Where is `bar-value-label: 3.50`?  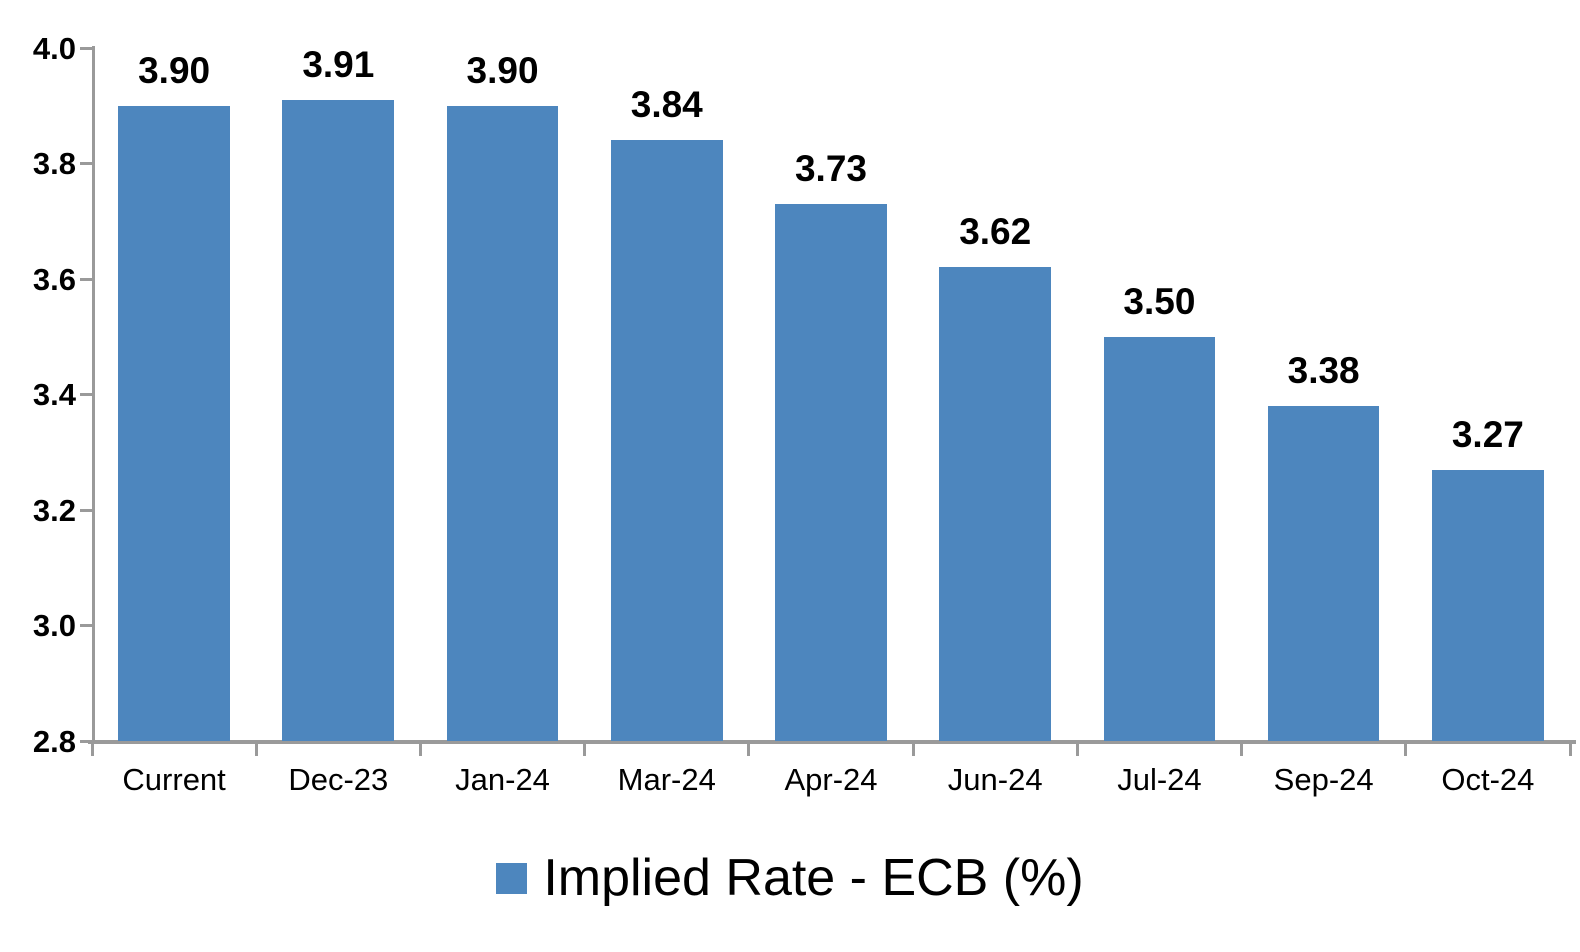
bar-value-label: 3.50 is located at coordinates (1159, 301).